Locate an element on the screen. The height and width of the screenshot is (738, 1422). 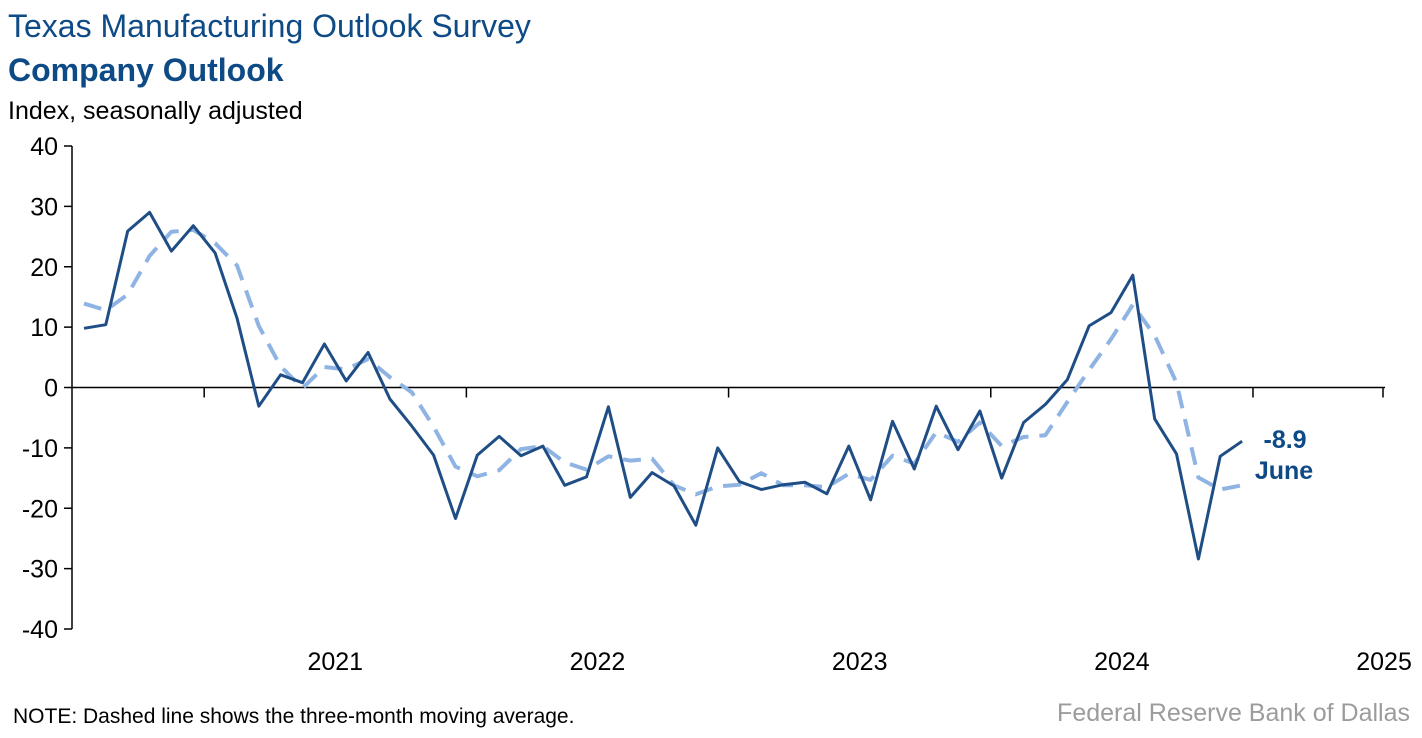
y-tick-label: -30 is located at coordinates (40, 570).